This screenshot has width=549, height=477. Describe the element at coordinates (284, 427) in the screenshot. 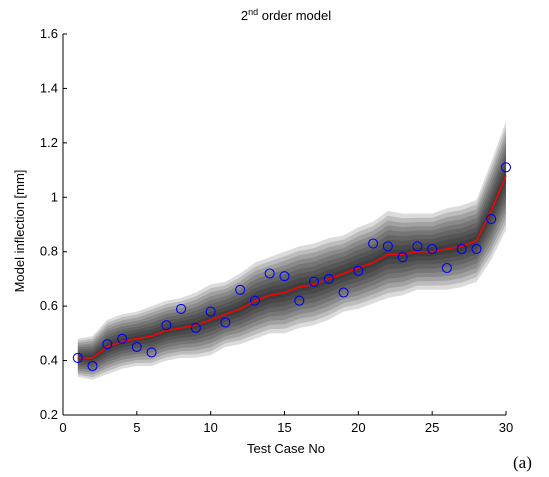

I see `x-tick-label: 15` at that location.